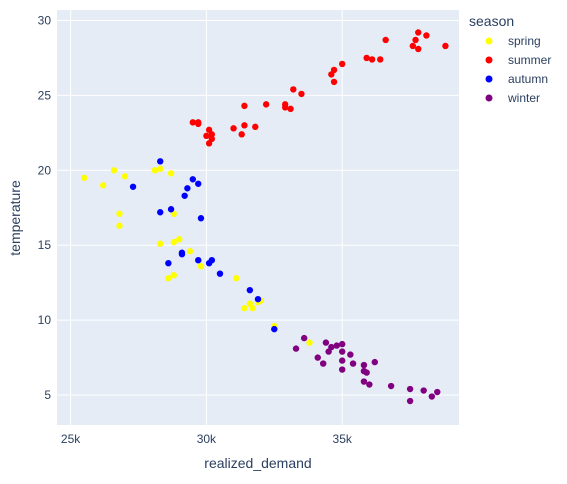  I want to click on x-axis-title: realized_demand, so click(257, 463).